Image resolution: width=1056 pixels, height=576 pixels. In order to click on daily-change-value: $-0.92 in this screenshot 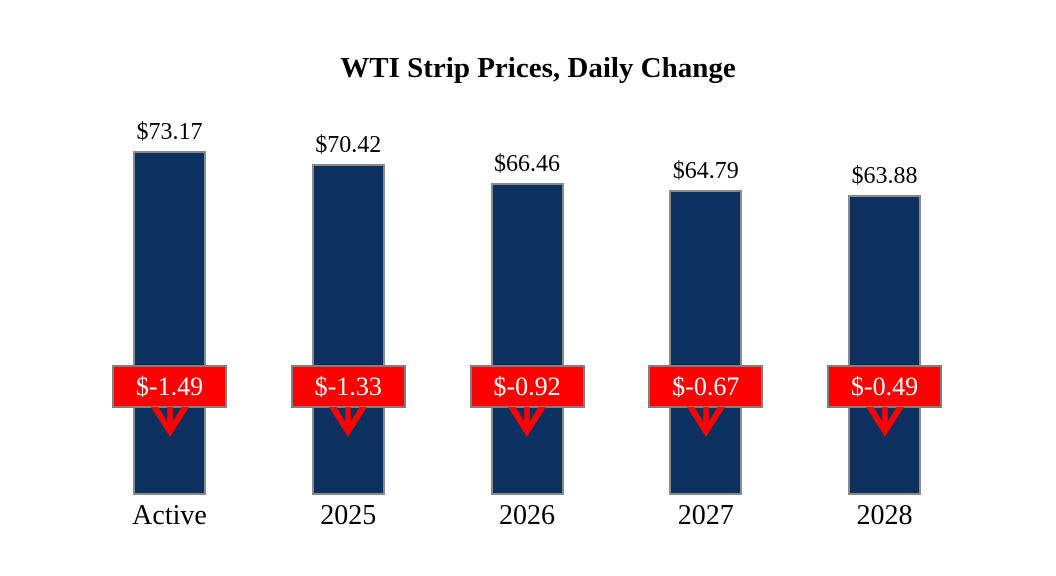, I will do `click(527, 386)`.